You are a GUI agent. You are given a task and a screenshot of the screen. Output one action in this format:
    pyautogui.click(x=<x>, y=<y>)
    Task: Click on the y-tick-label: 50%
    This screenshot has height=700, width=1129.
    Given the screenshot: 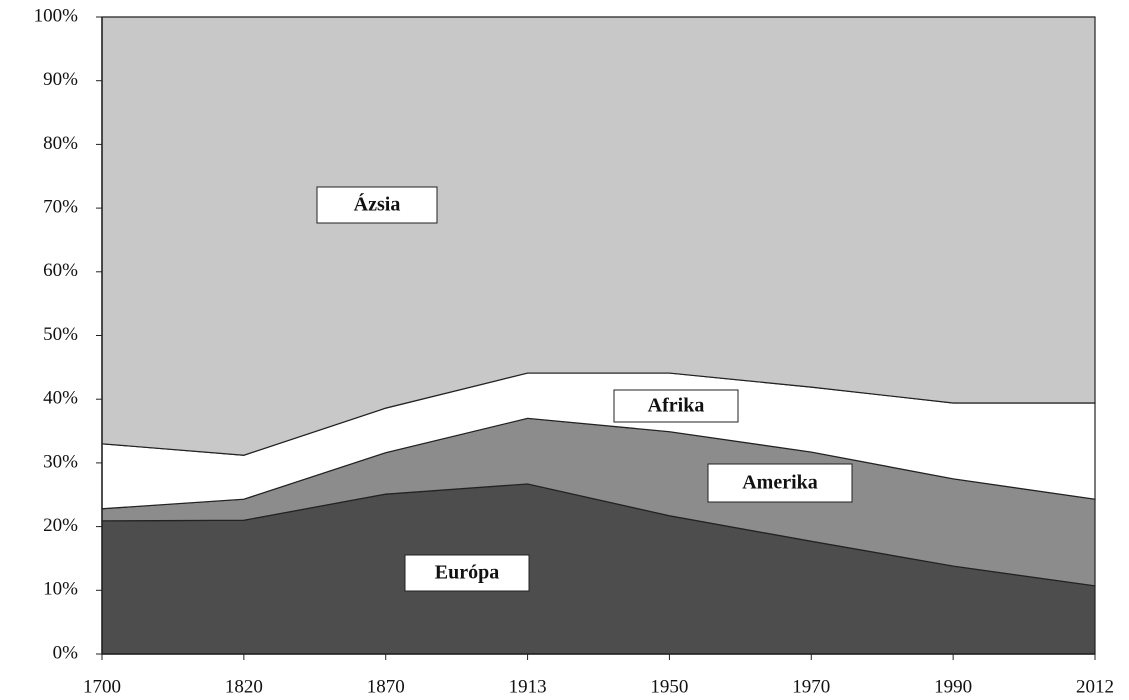 What is the action you would take?
    pyautogui.click(x=60, y=334)
    